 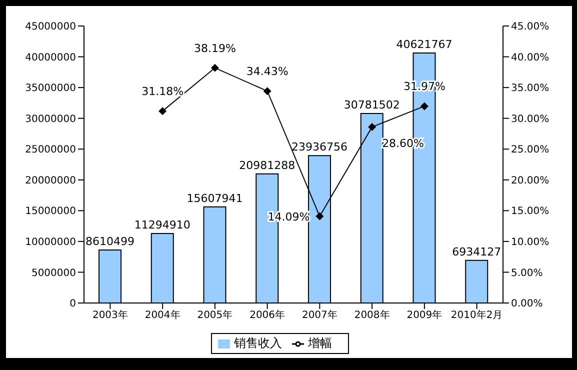 What do you see at coordinates (163, 91) in the screenshot?
I see `data-label: 31.18%` at bounding box center [163, 91].